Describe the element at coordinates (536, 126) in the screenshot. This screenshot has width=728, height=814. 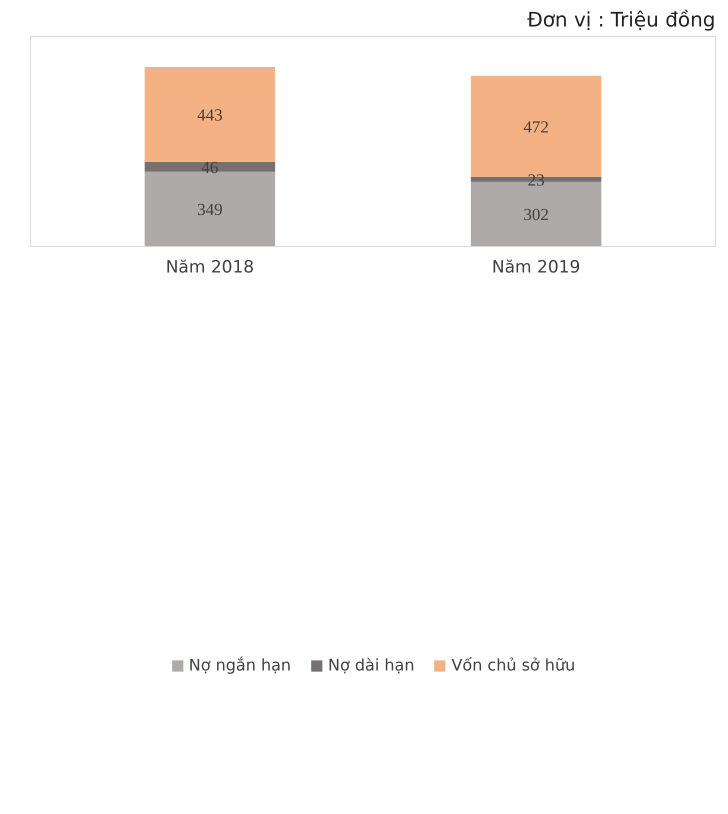
I see `data-label: 472` at that location.